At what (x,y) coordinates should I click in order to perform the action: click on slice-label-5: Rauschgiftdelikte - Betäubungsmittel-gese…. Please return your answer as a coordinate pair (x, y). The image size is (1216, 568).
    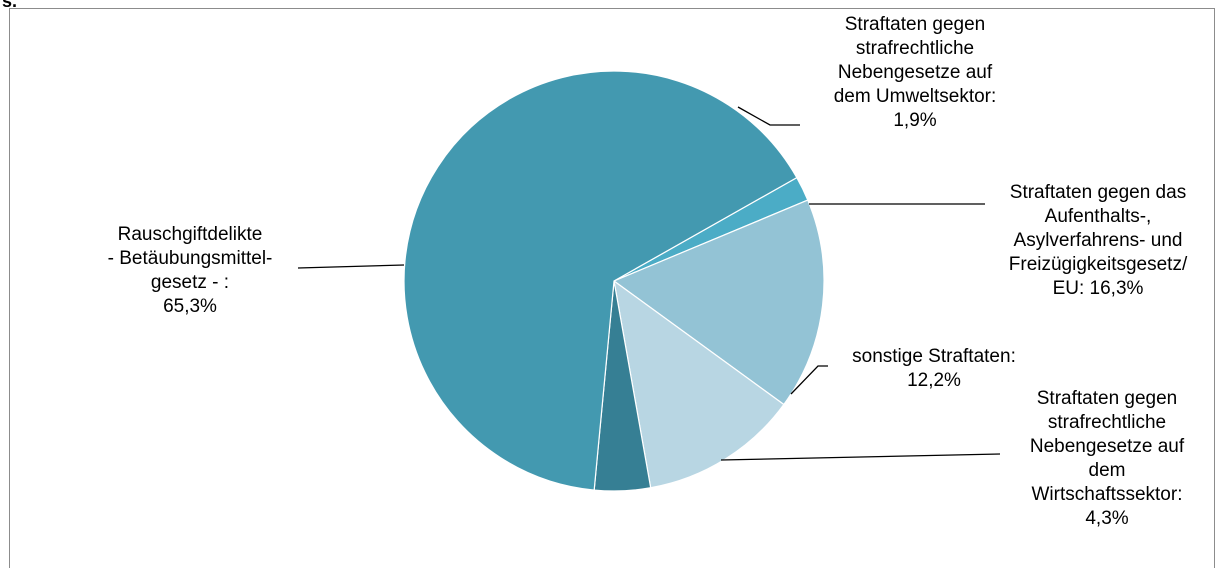
    Looking at the image, I should click on (190, 270).